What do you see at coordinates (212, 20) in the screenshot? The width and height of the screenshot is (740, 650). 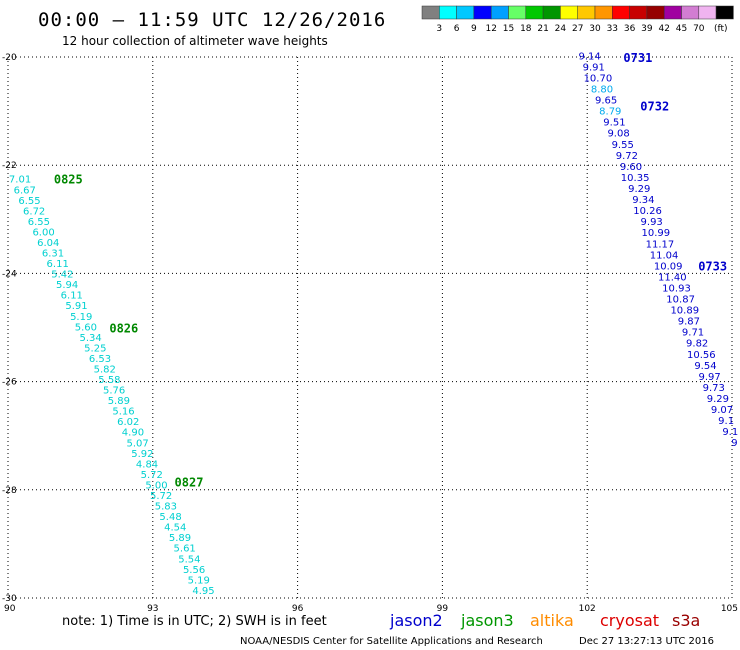 I see `chart-title: 00:00 – 11:59 UTC 12/26/2016` at bounding box center [212, 20].